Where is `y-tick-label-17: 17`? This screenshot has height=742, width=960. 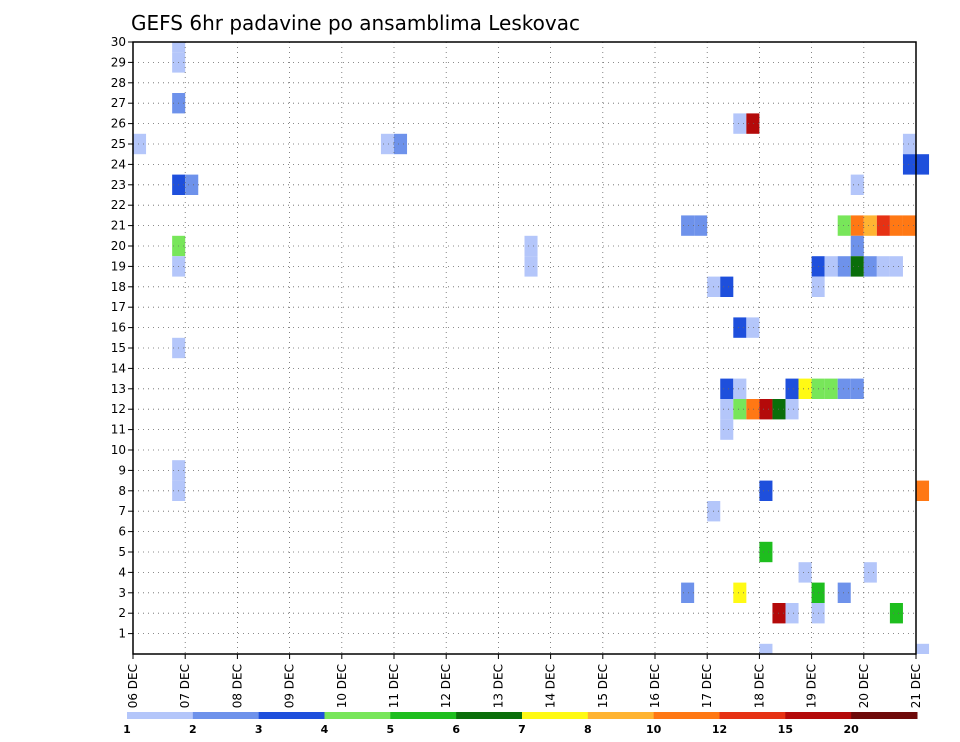
y-tick-label-17: 17 is located at coordinates (118, 307).